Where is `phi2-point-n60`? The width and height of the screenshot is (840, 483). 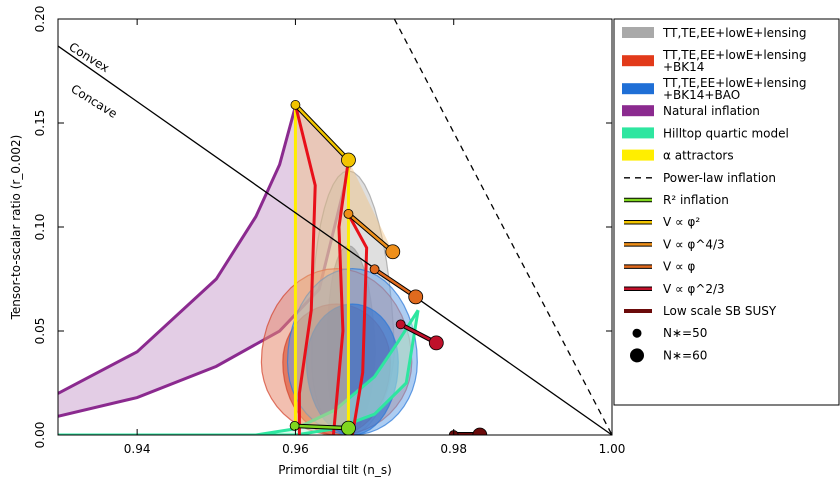 phi2-point-n60 is located at coordinates (348, 160).